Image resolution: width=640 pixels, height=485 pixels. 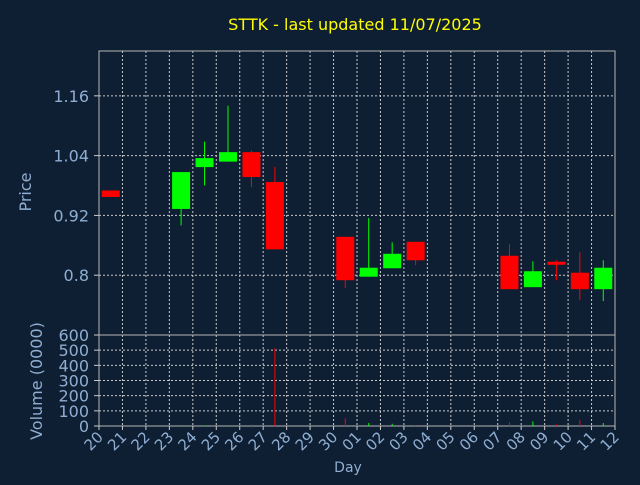 I want to click on chart-title: STTK - last updated 11/07/2025, so click(x=355, y=24).